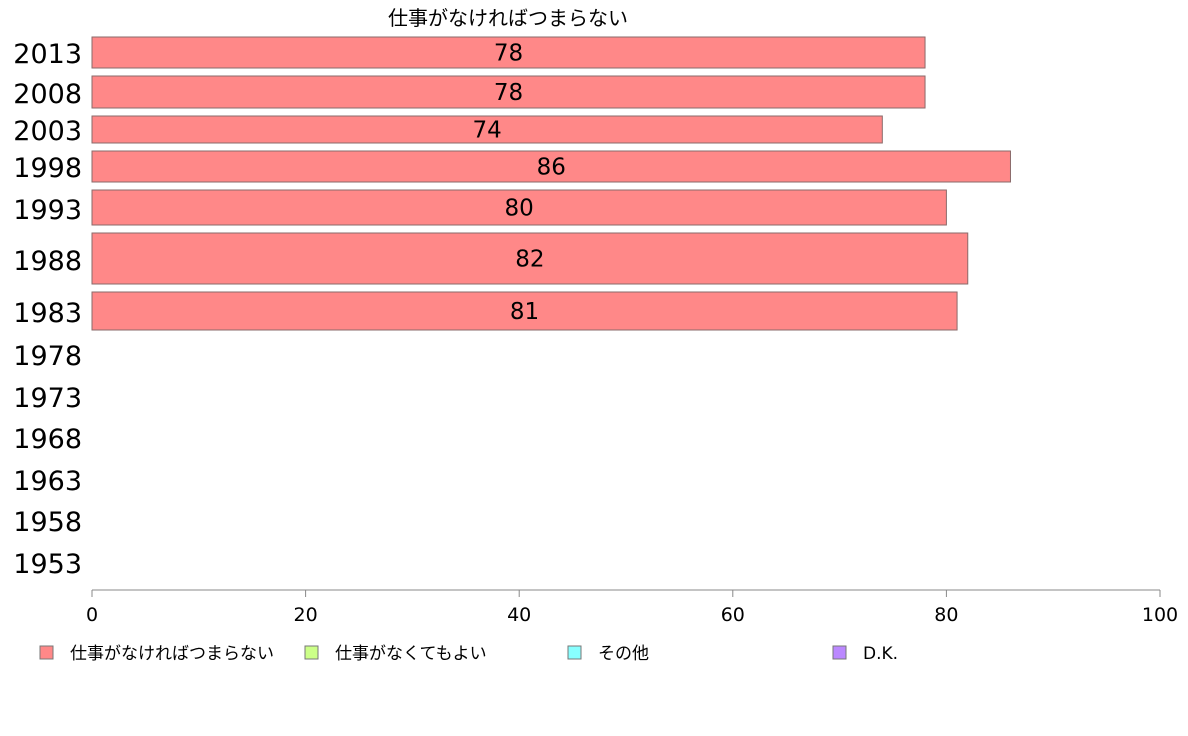 The image size is (1188, 736). What do you see at coordinates (508, 18) in the screenshot?
I see `chart-title: 仕事がなければつまらない` at bounding box center [508, 18].